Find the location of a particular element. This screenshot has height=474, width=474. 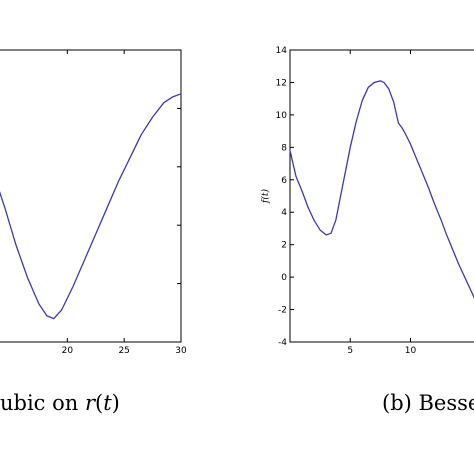

right-y-tick-label: -2 is located at coordinates (282, 311).